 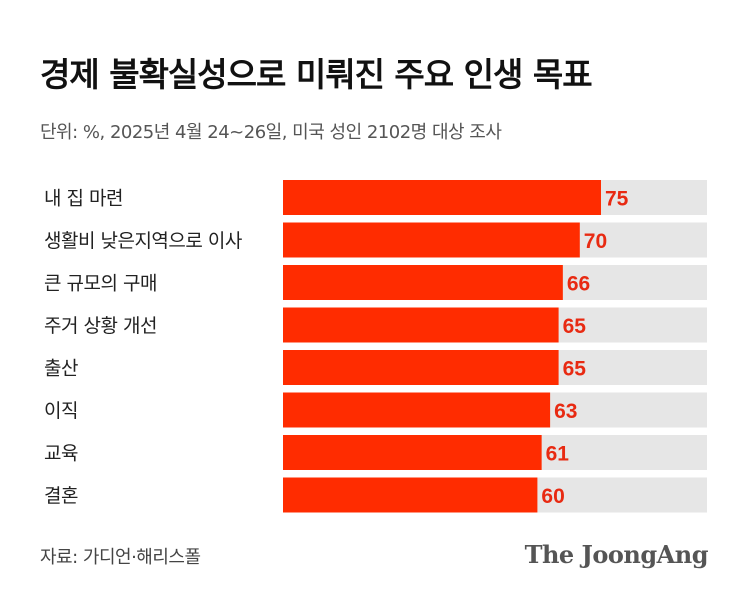 What do you see at coordinates (552, 496) in the screenshot?
I see `value-label: 60` at bounding box center [552, 496].